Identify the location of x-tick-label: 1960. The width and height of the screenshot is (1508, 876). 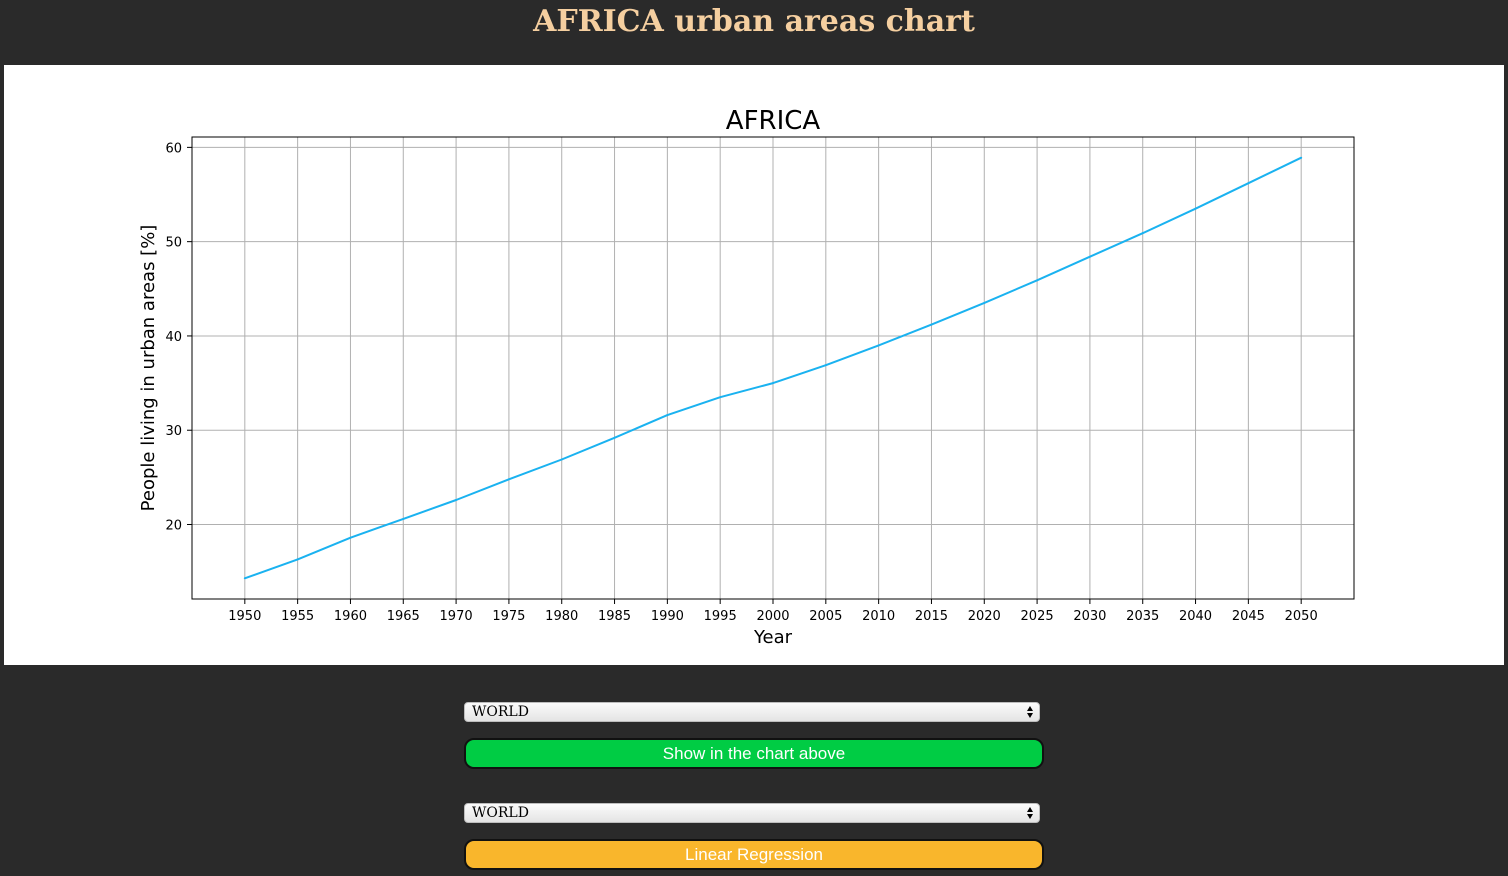
(350, 616).